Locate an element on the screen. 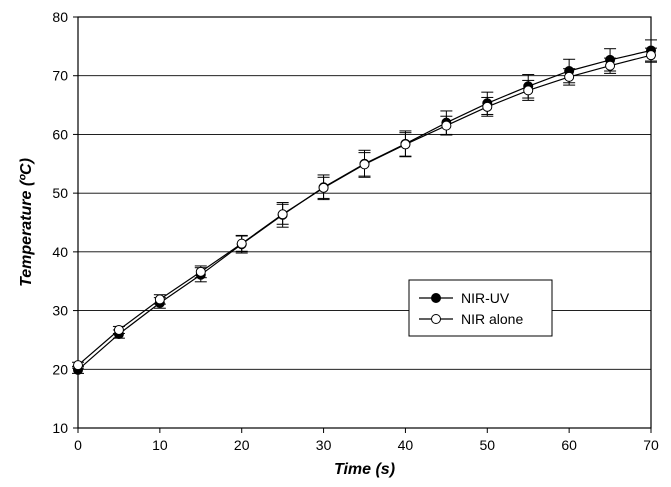  y-tick-label-10: 10 is located at coordinates (60, 428).